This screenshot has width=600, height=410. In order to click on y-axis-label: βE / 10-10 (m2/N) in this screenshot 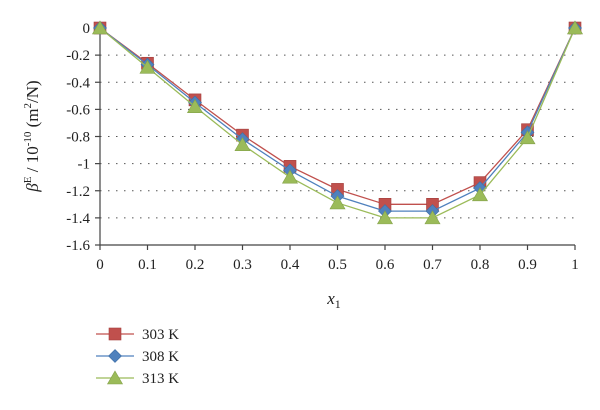, I will do `click(32, 136)`.